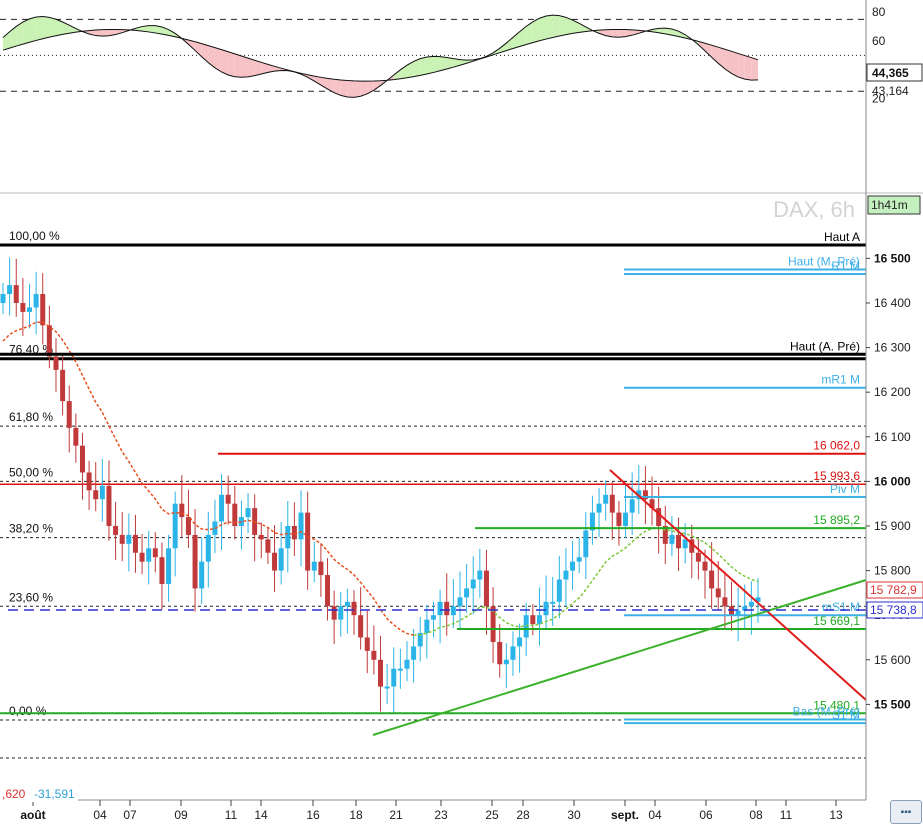 The image size is (923, 828). Describe the element at coordinates (130, 815) in the screenshot. I see `time-tick-label: 07` at that location.